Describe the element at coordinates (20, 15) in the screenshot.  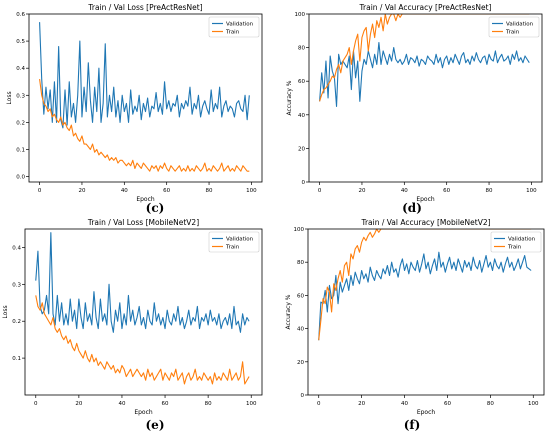
I see `y-tick-label: 0.6` at that location.